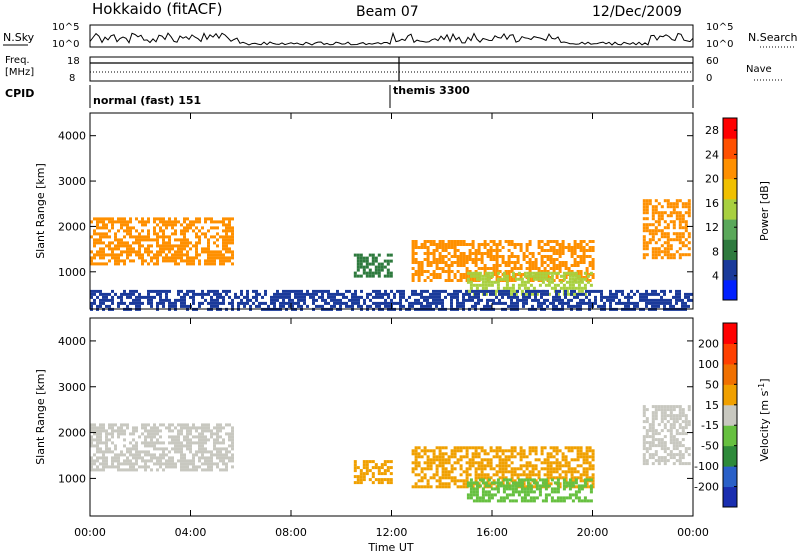 The height and width of the screenshot is (554, 800). Describe the element at coordinates (730, 415) in the screenshot. I see `colorbar-frame` at that location.